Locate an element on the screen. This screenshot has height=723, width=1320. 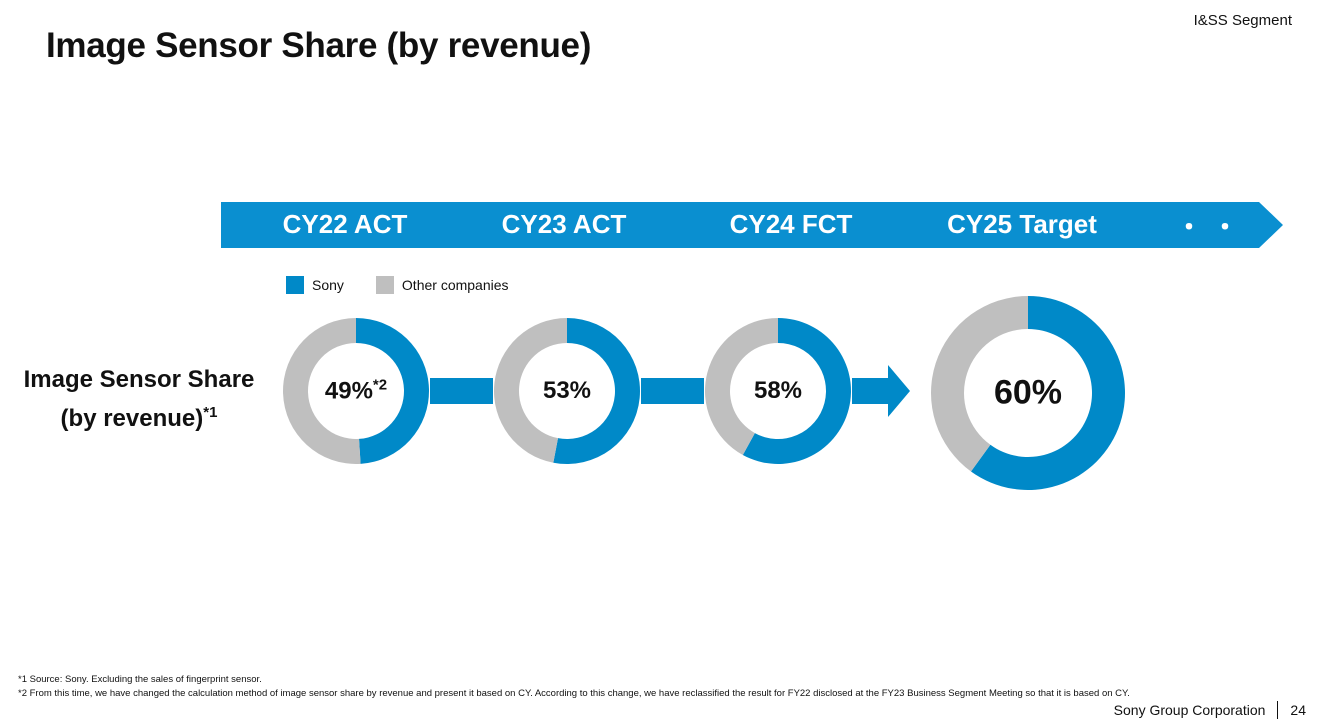
donut-value-text: 58% is located at coordinates (778, 390).